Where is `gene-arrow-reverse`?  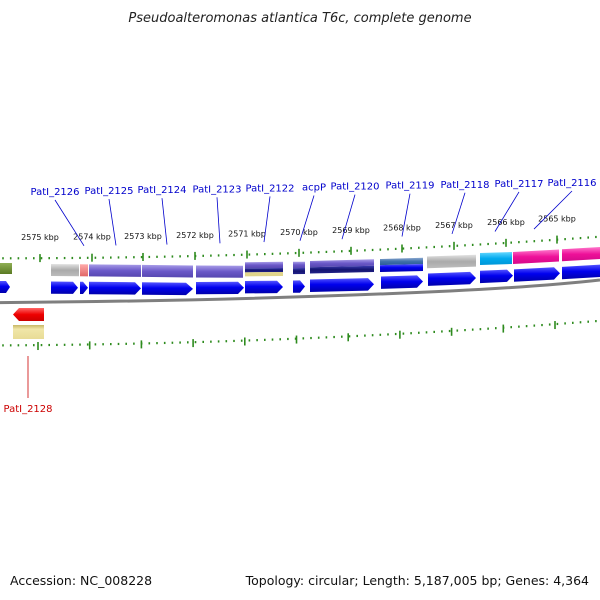
gene-arrow-reverse is located at coordinates (28, 314).